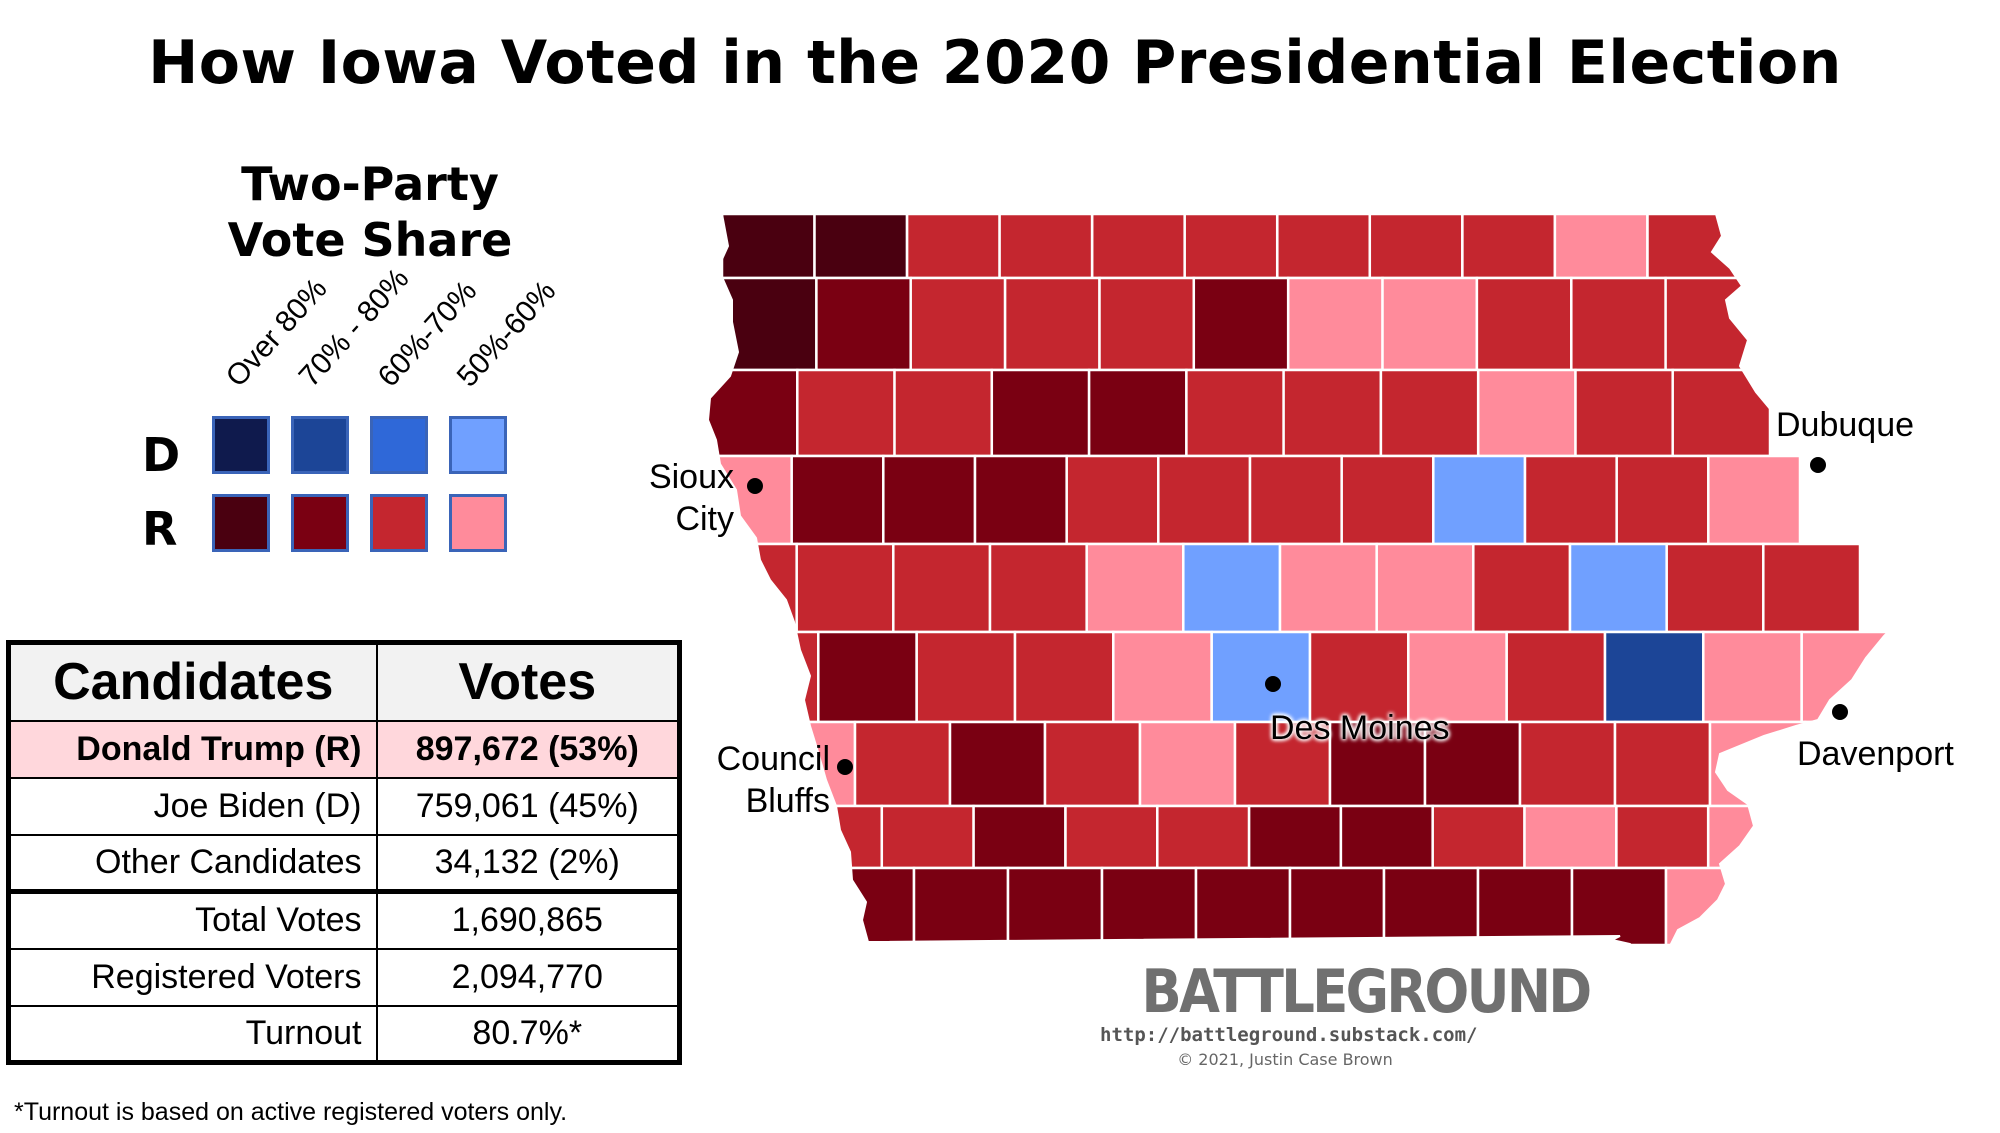 The height and width of the screenshot is (1133, 2000). Describe the element at coordinates (1840, 712) in the screenshot. I see `city-marker-davenport` at that location.